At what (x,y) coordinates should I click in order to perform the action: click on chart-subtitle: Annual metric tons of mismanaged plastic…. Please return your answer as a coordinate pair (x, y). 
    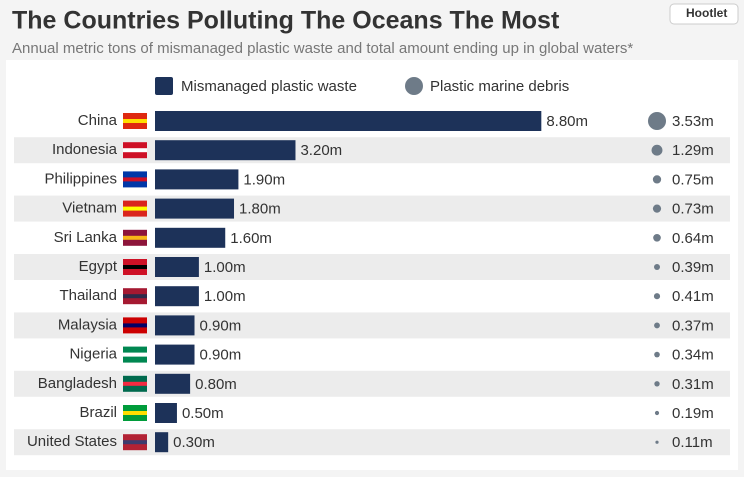
    Looking at the image, I should click on (322, 48).